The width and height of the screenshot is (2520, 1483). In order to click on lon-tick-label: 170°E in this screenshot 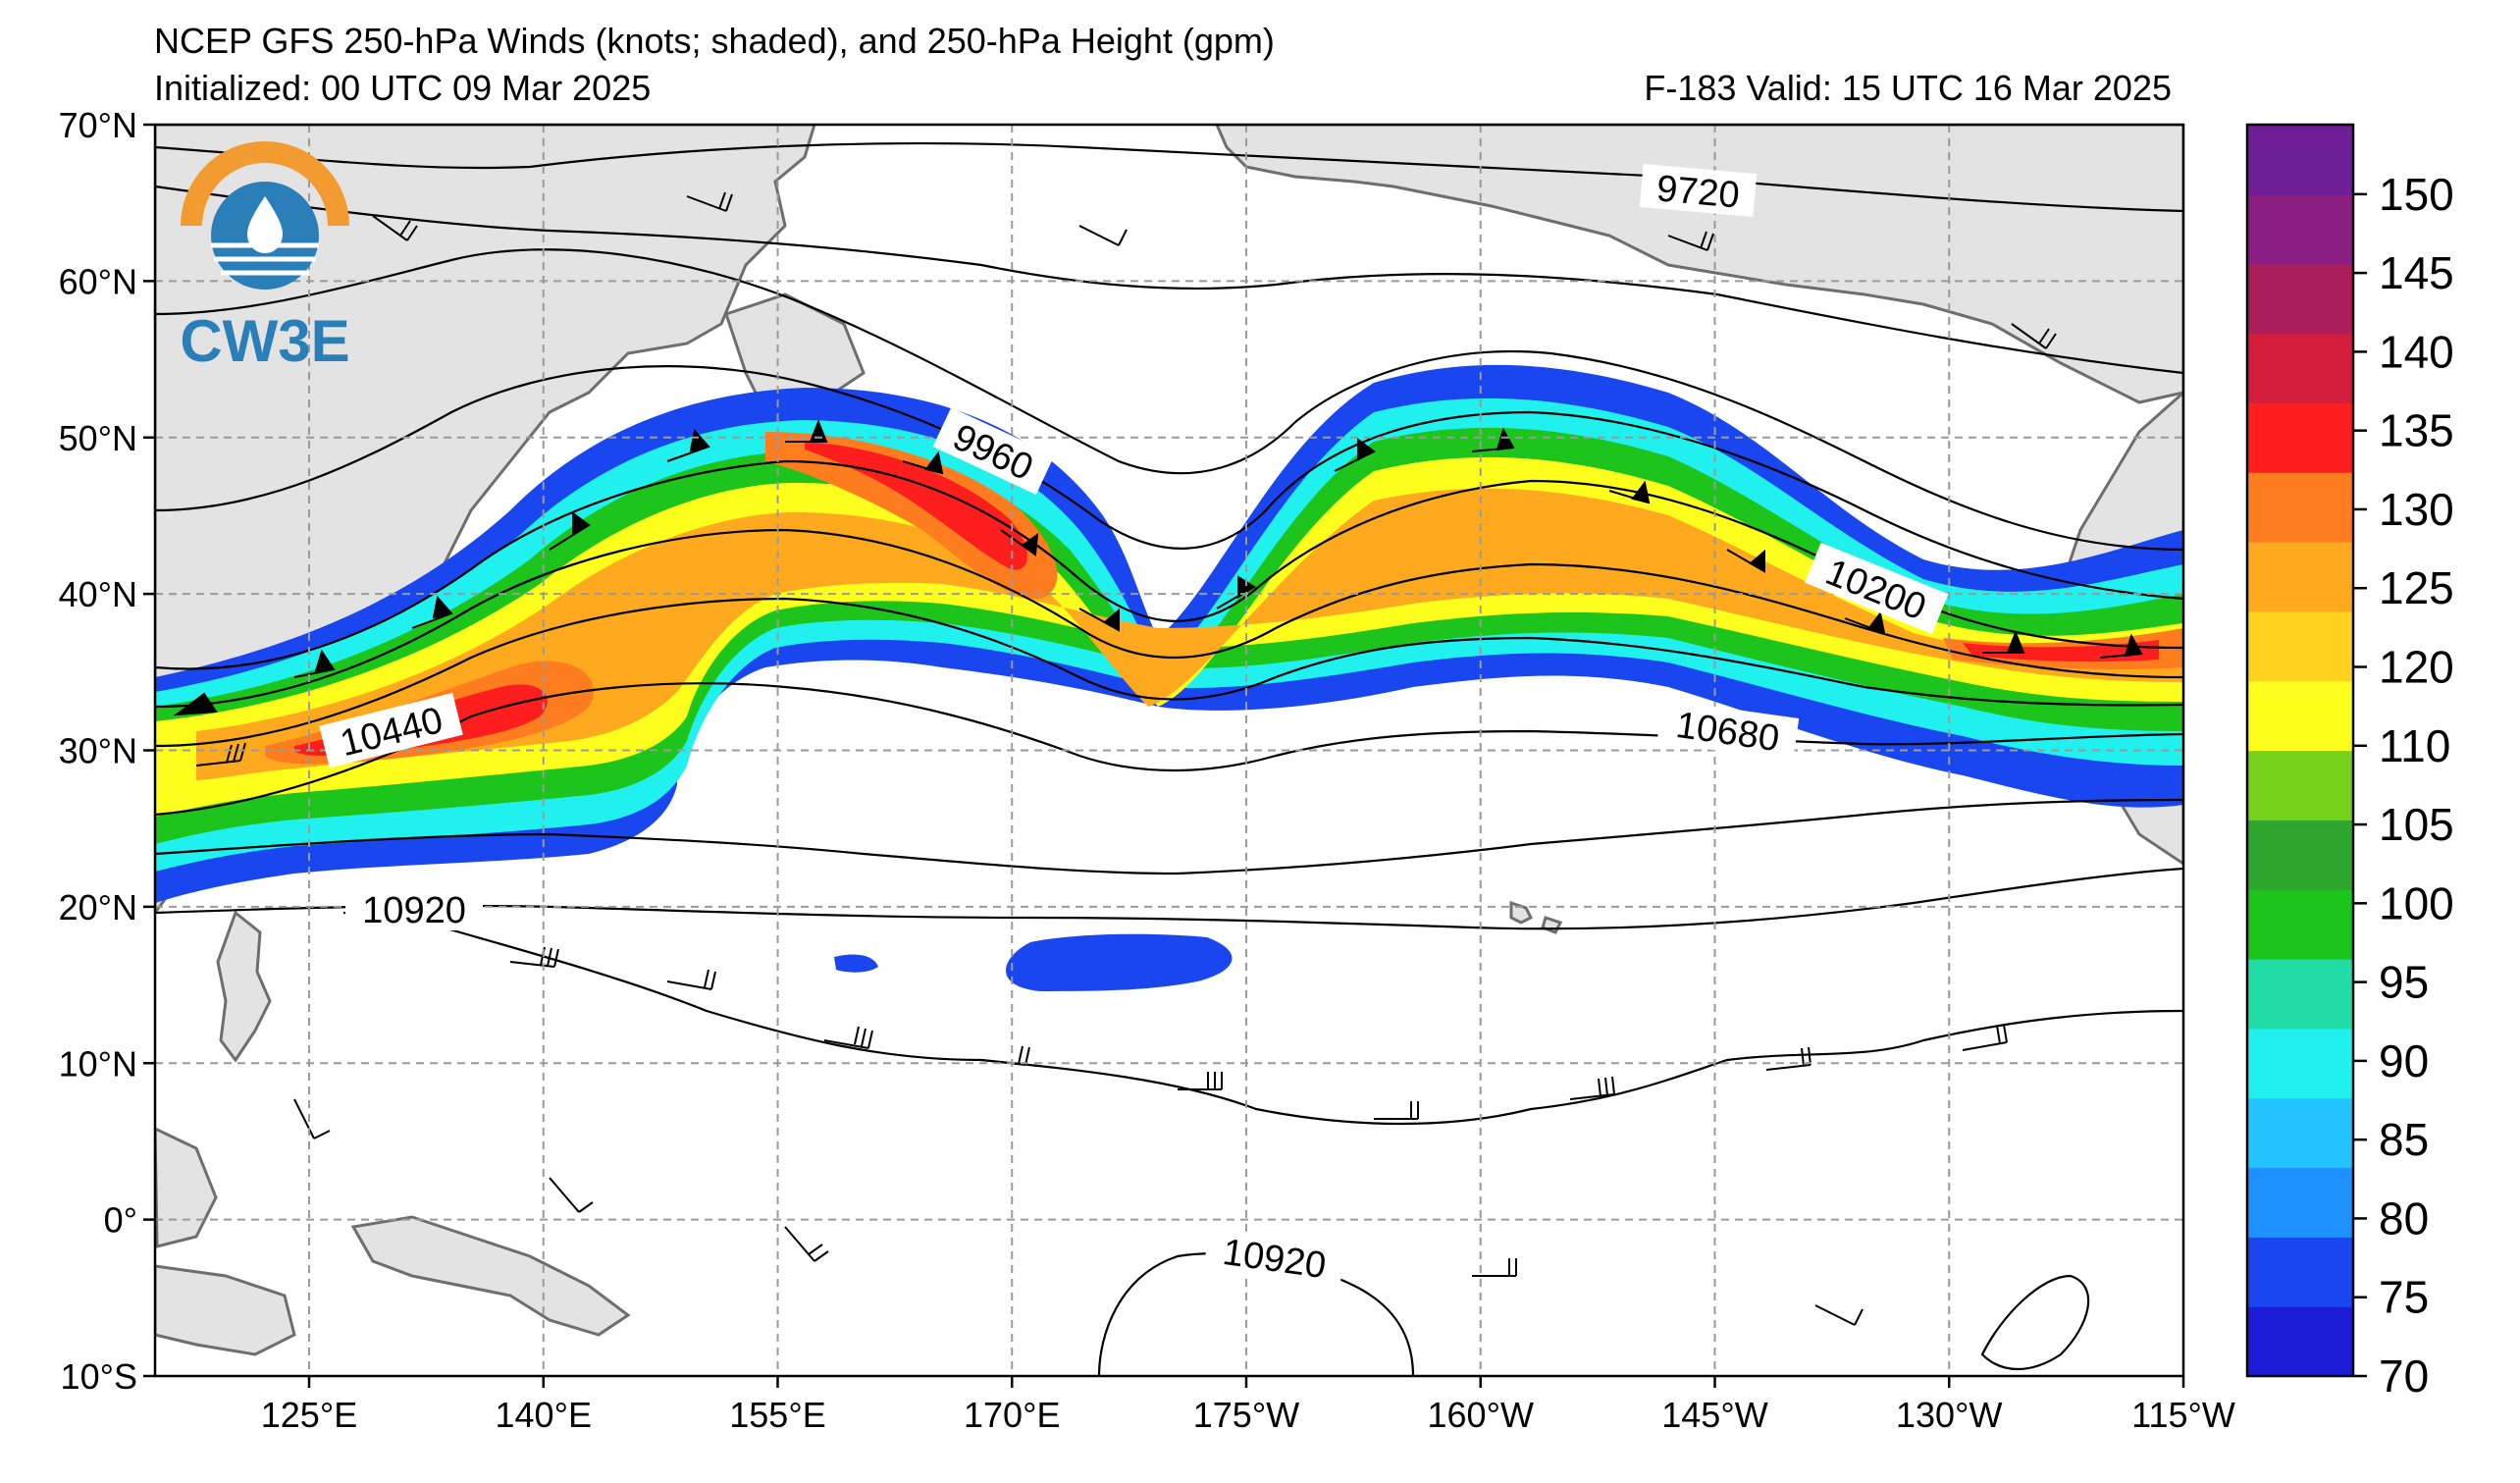, I will do `click(1012, 1415)`.